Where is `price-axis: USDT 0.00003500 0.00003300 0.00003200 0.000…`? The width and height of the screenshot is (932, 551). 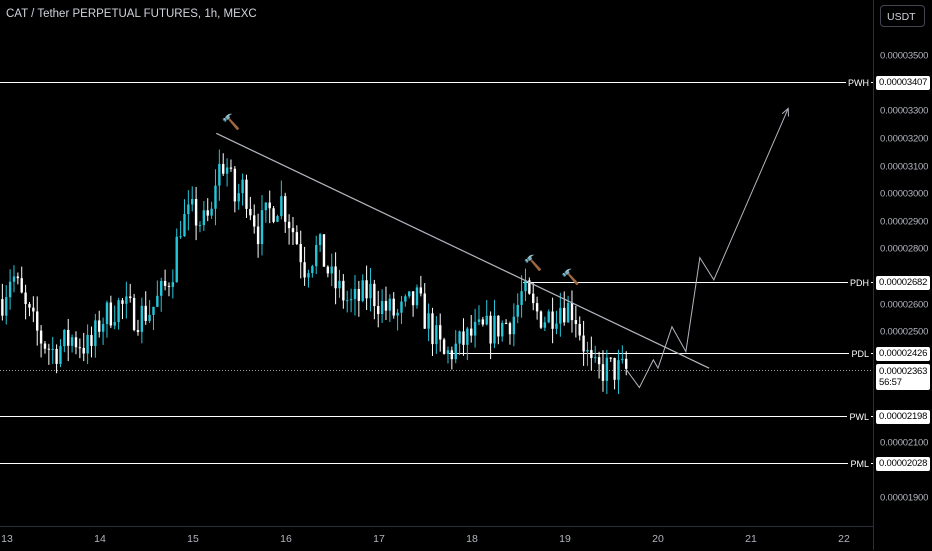 price-axis: USDT 0.00003500 0.00003300 0.00003200 0.000… is located at coordinates (902, 275).